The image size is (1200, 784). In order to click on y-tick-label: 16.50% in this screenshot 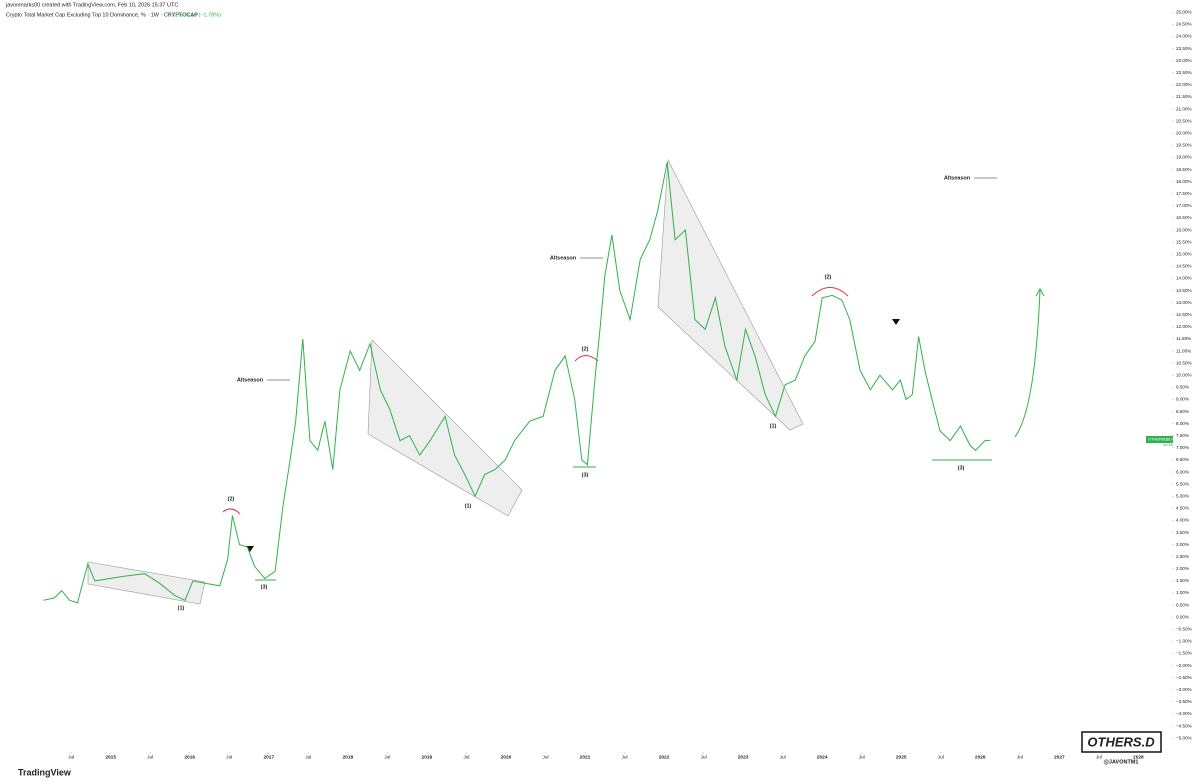, I will do `click(1184, 217)`.